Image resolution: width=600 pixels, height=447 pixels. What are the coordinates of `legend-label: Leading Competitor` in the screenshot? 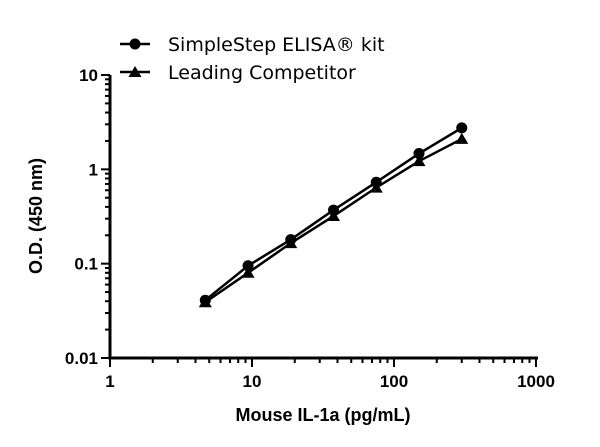 It's located at (262, 73).